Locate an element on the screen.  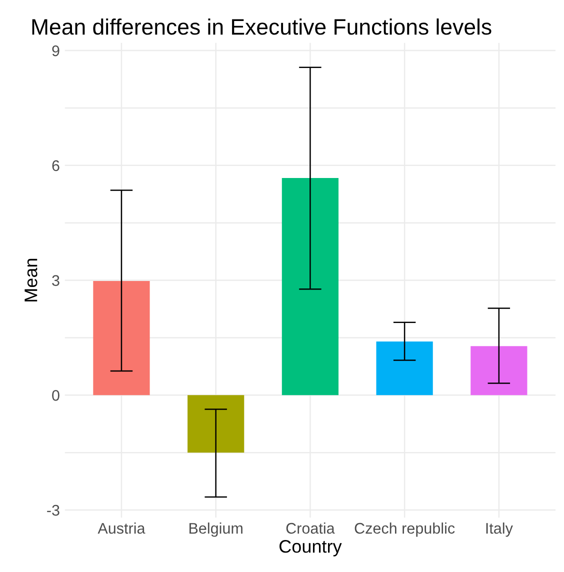
chart-title: Mean differences in Executive Functions levels is located at coordinates (262, 26).